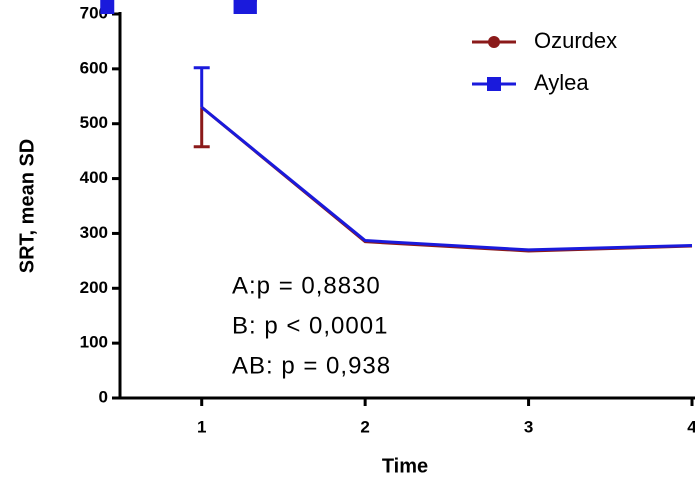  What do you see at coordinates (405, 466) in the screenshot?
I see `x-axis-label: Time` at bounding box center [405, 466].